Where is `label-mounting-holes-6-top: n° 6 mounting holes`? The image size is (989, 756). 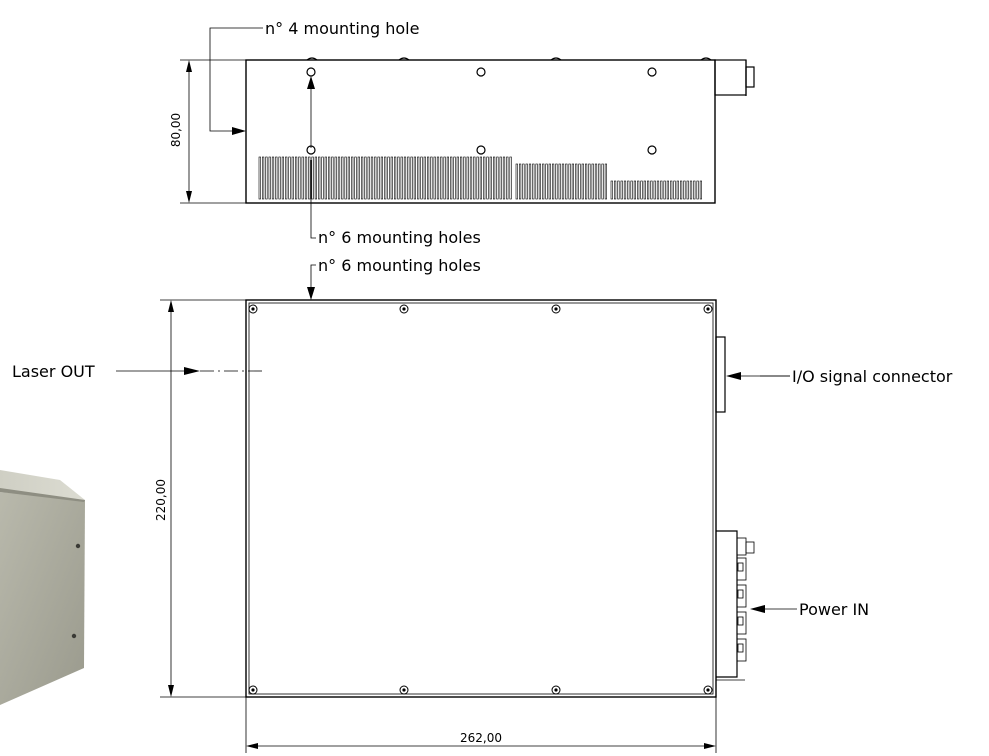
label-mounting-holes-6-top: n° 6 mounting holes is located at coordinates (399, 265).